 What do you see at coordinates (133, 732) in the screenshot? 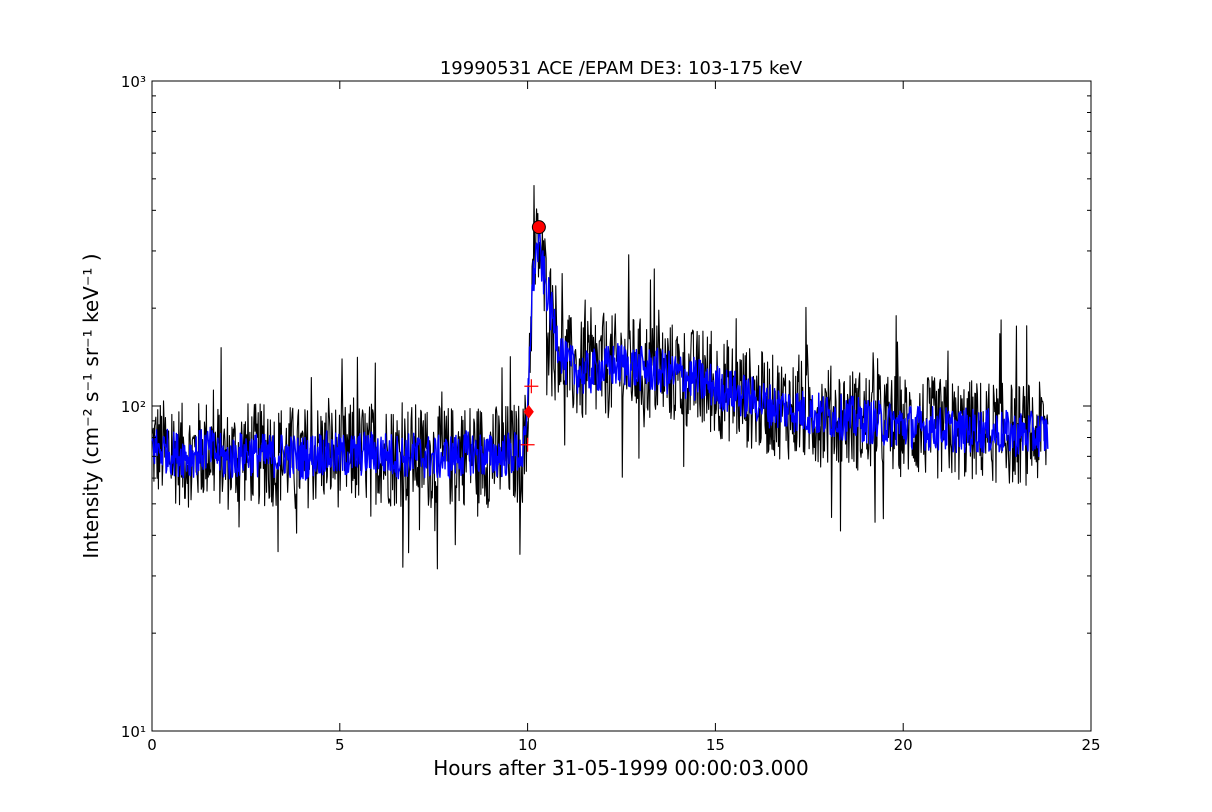
I see `y-tick-label-0: 10¹` at bounding box center [133, 732].